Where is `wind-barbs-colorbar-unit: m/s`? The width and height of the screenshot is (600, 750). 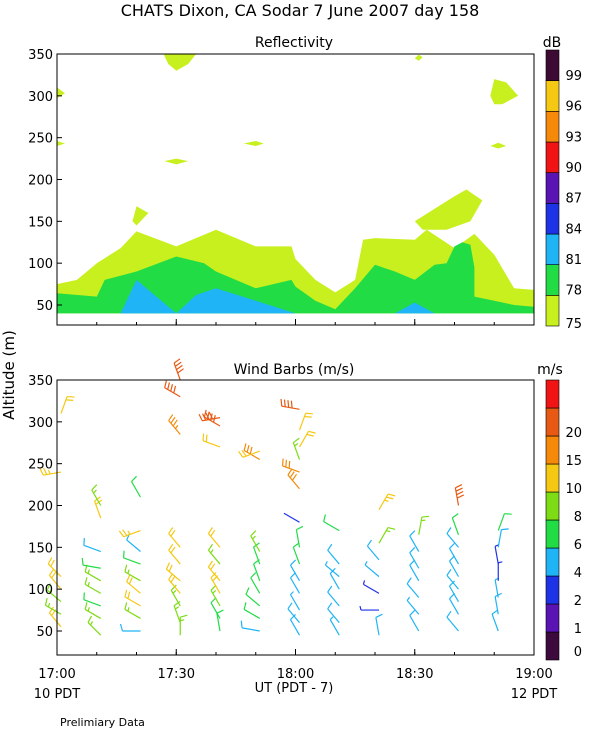 wind-barbs-colorbar-unit: m/s is located at coordinates (550, 370).